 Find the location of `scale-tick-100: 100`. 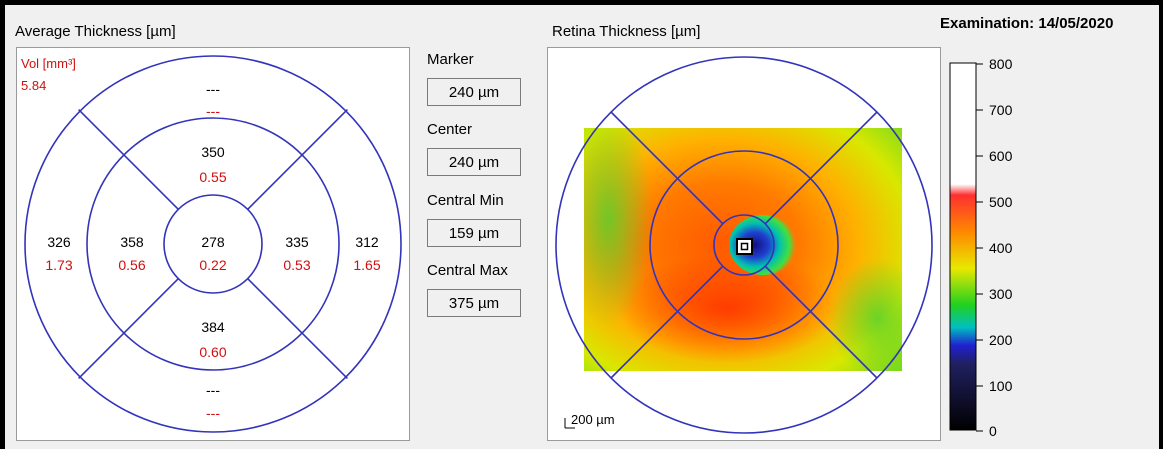

scale-tick-100: 100 is located at coordinates (1001, 386).